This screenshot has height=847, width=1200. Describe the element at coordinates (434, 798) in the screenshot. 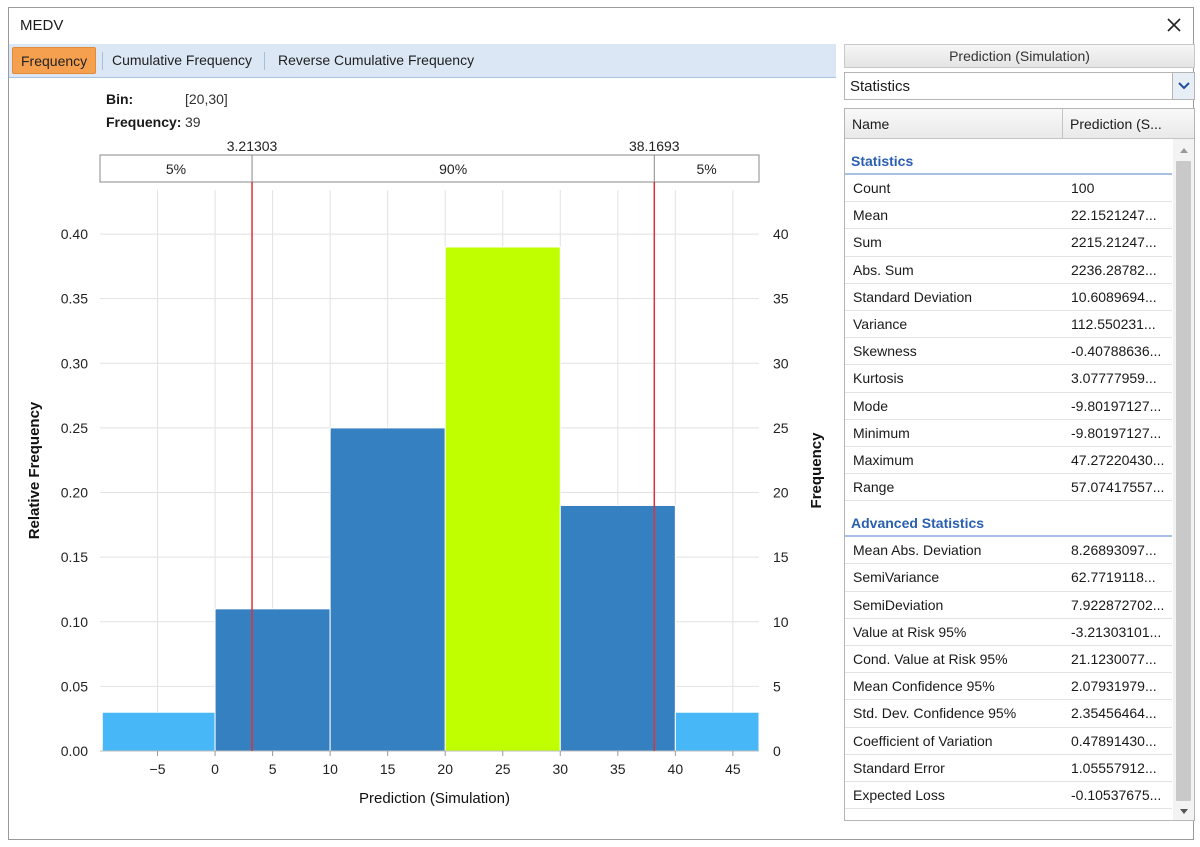

I see `x-axis-title: Prediction (Simulation)` at that location.